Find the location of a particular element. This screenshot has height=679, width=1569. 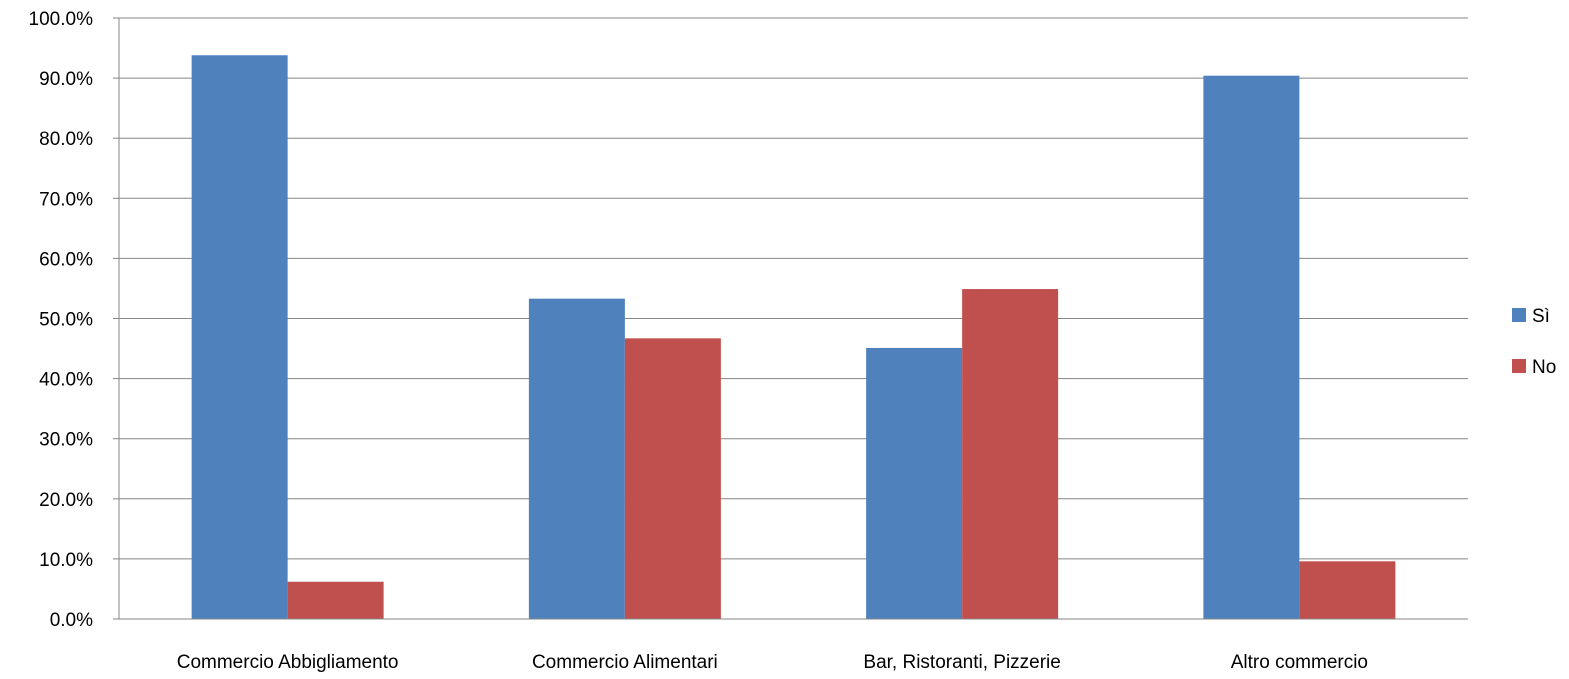

y-tick-label: 50.0% is located at coordinates (66, 320).